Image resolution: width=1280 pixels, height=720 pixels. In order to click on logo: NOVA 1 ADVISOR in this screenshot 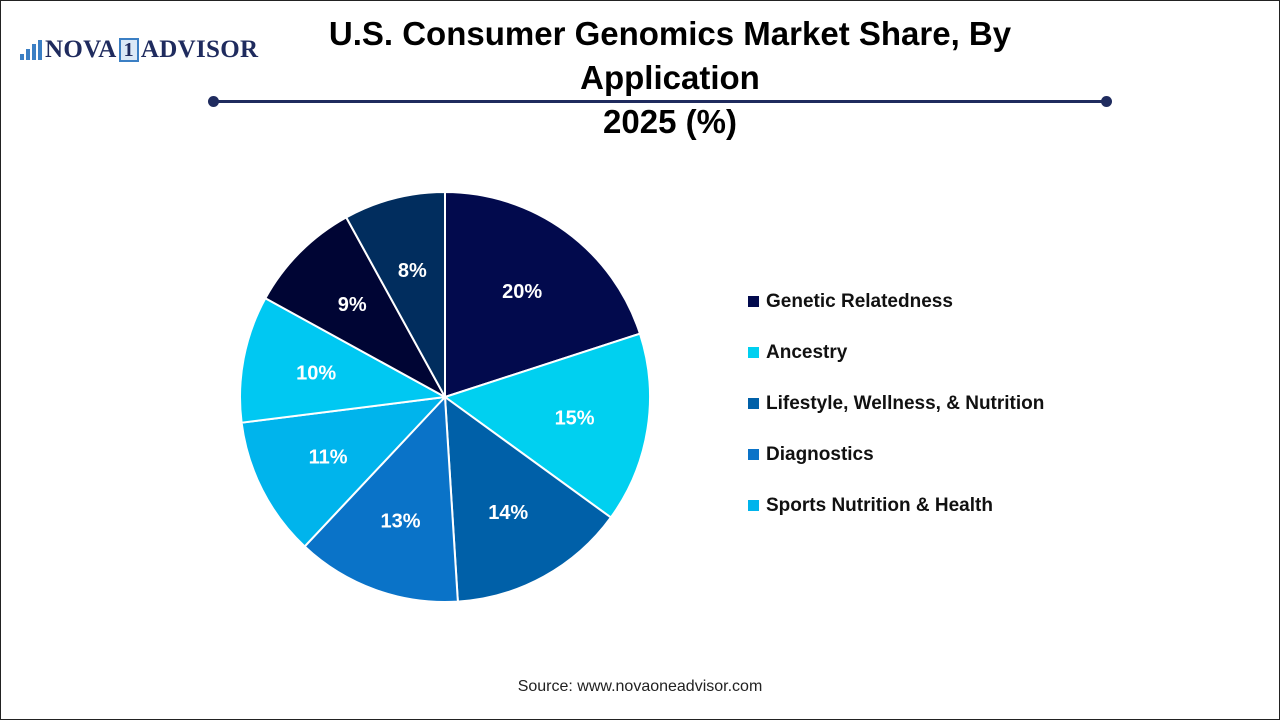, I will do `click(139, 50)`.